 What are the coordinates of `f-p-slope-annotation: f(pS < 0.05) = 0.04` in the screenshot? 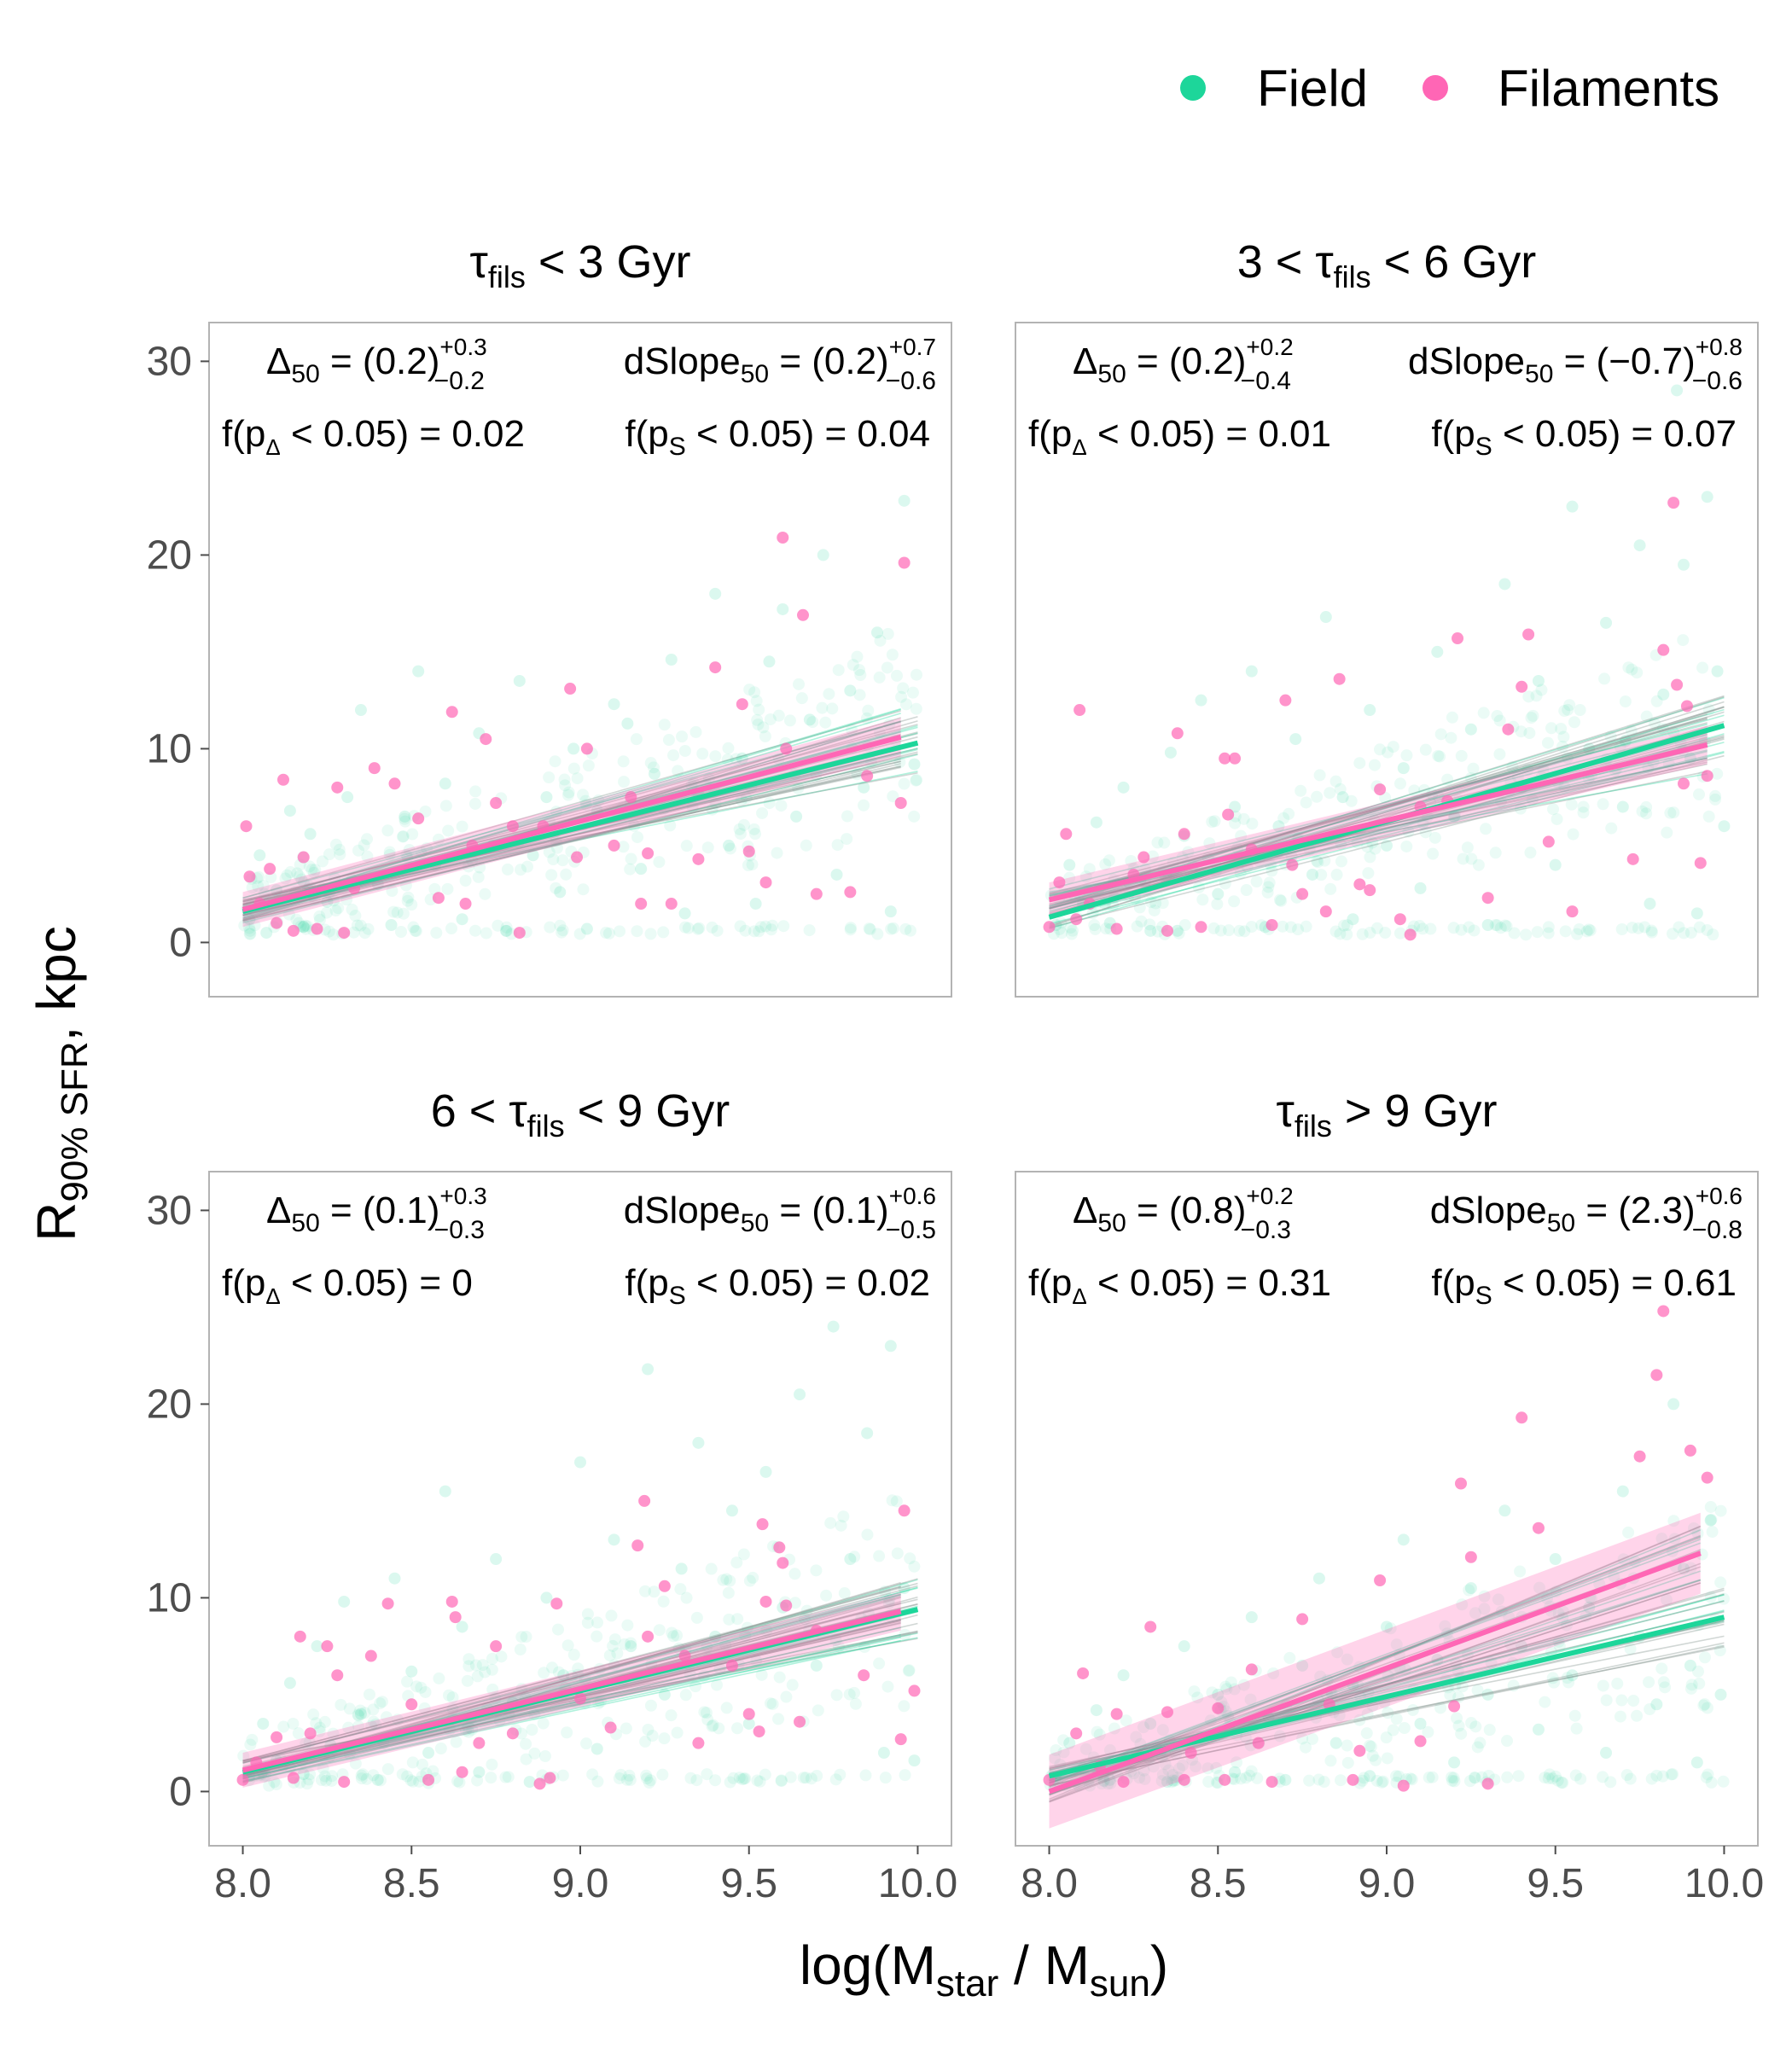 It's located at (777, 437).